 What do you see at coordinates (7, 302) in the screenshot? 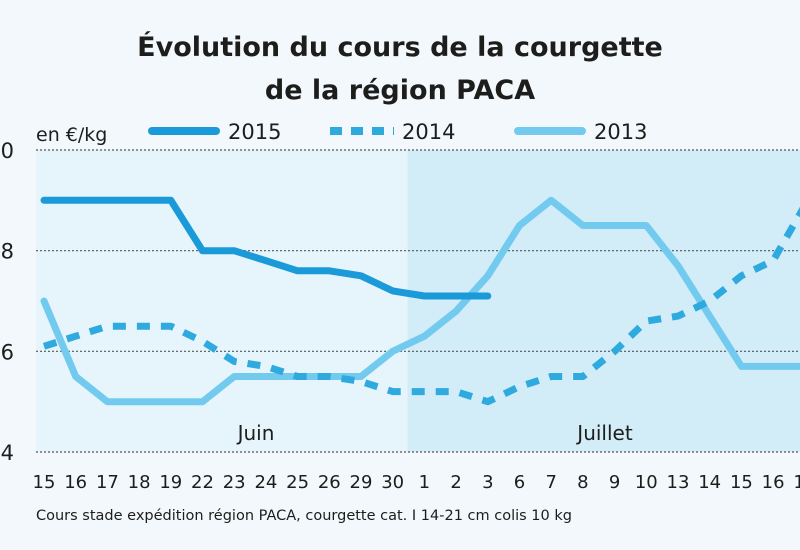
I see `y-axis-ticks: 10 8 6 4` at bounding box center [7, 302].